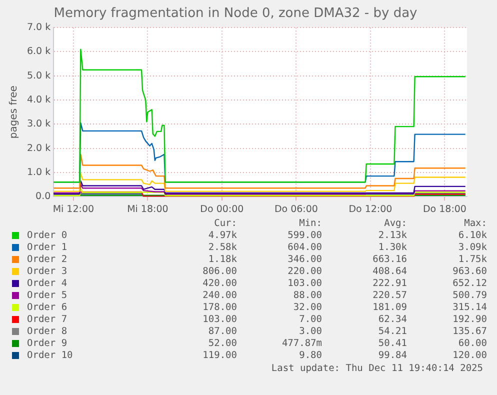  Describe the element at coordinates (392, 344) in the screenshot. I see `text: 50.41` at that location.